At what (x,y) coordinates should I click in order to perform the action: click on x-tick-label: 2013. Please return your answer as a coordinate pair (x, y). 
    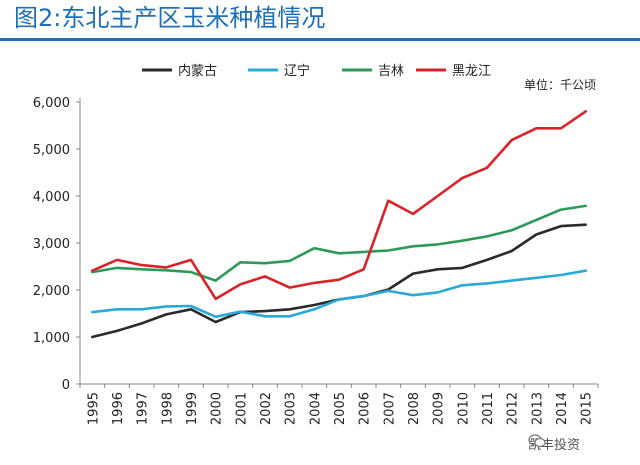
    Looking at the image, I should click on (537, 408).